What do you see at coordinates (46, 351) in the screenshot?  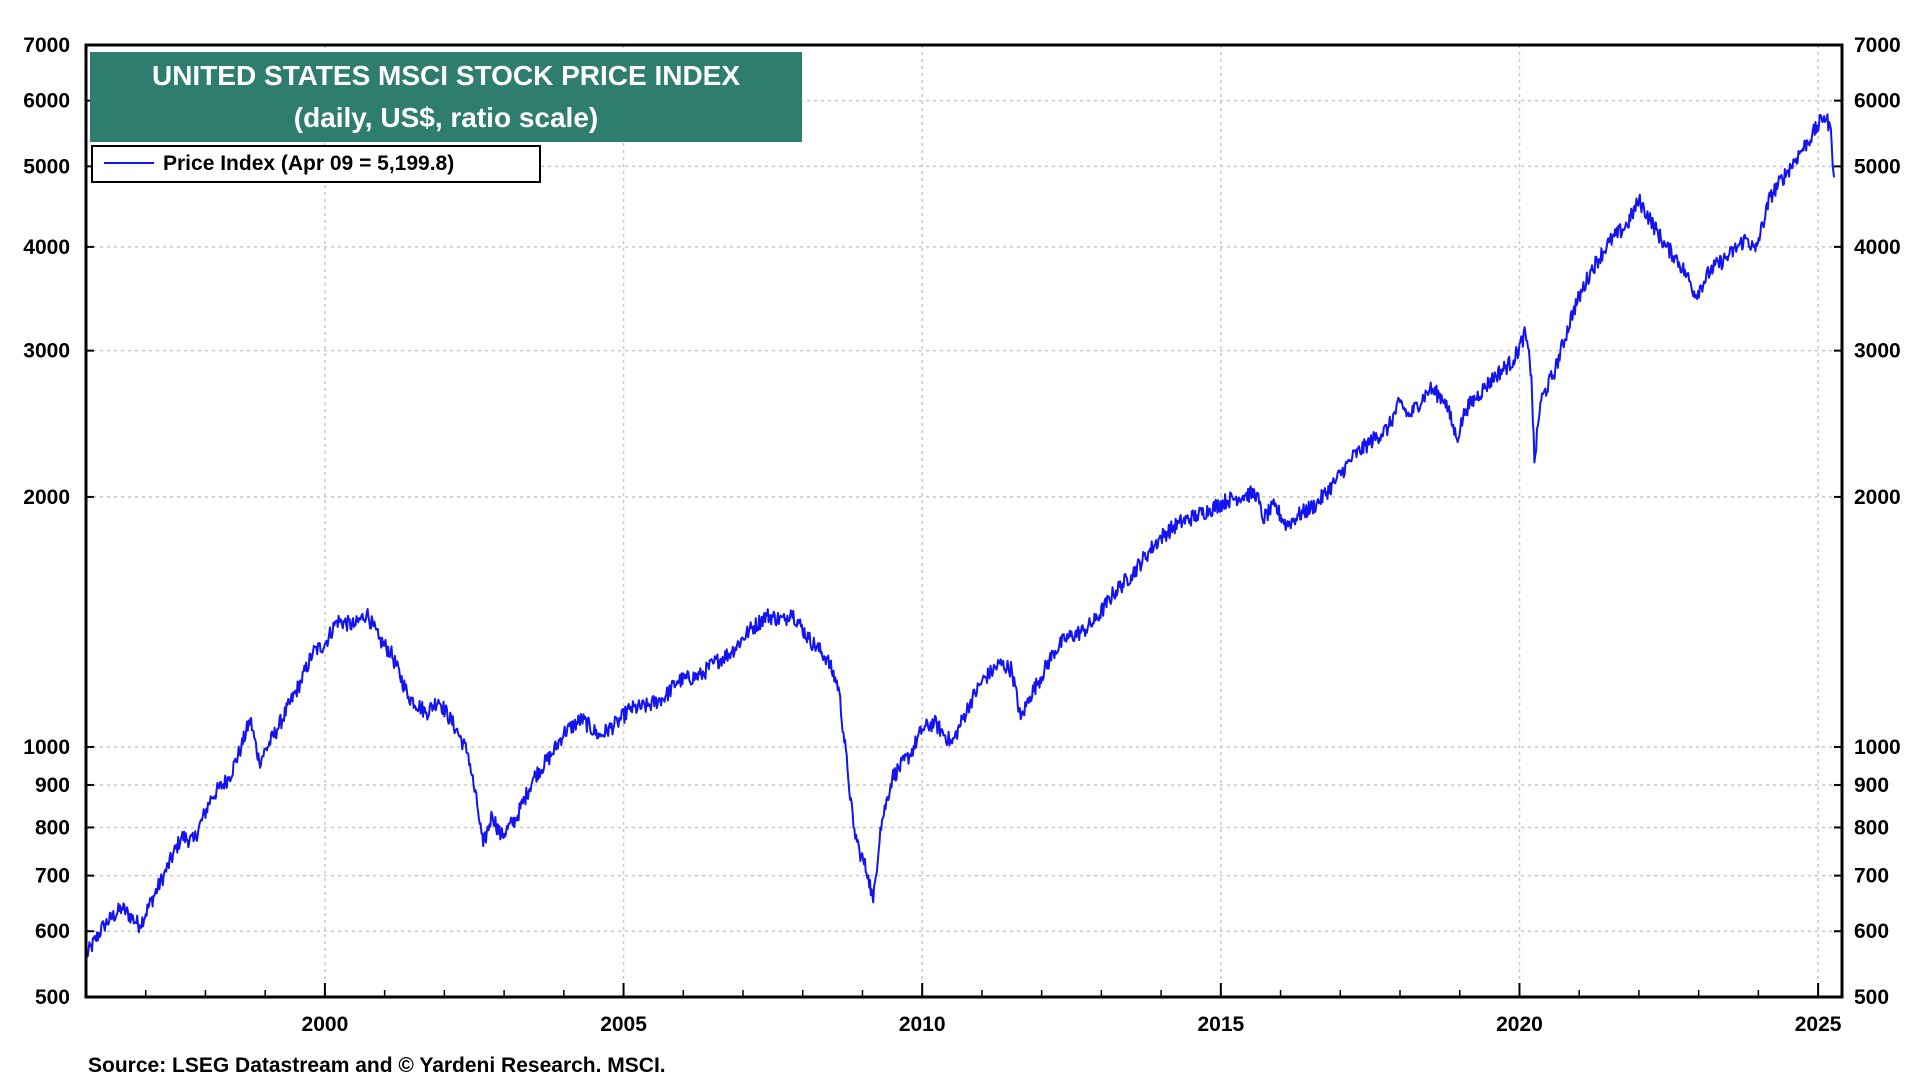 I see `y-tick-label-left: 3000` at bounding box center [46, 351].